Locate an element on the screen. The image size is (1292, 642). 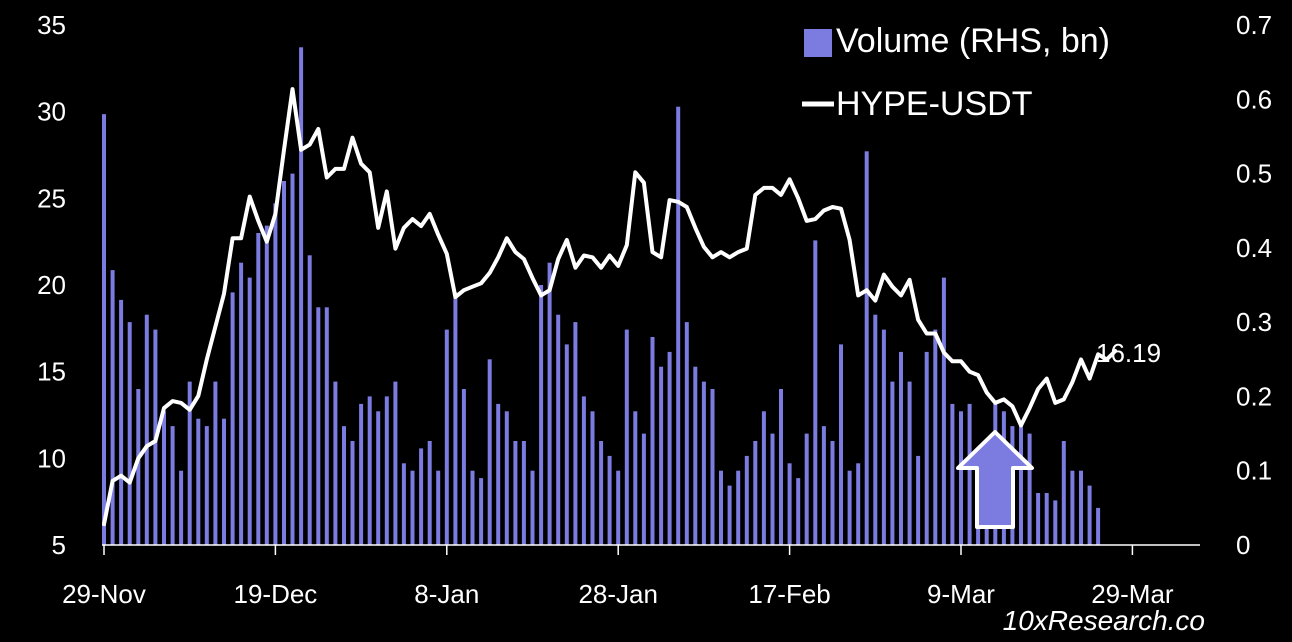
right-y-tick-label: 0.2 is located at coordinates (1254, 396).